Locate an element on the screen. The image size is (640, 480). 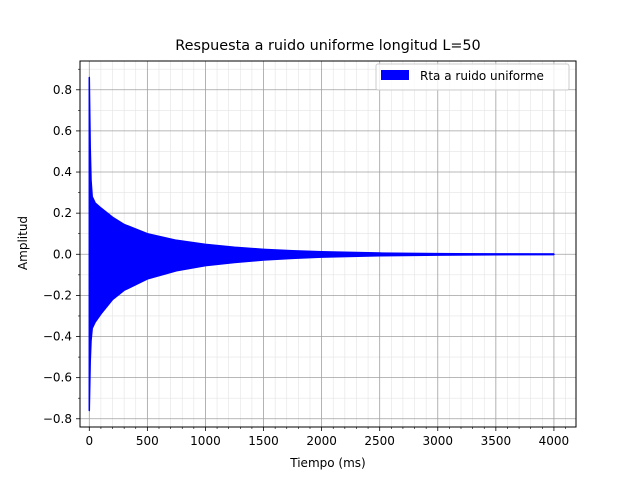
x-tick-label: 3500 is located at coordinates (496, 441).